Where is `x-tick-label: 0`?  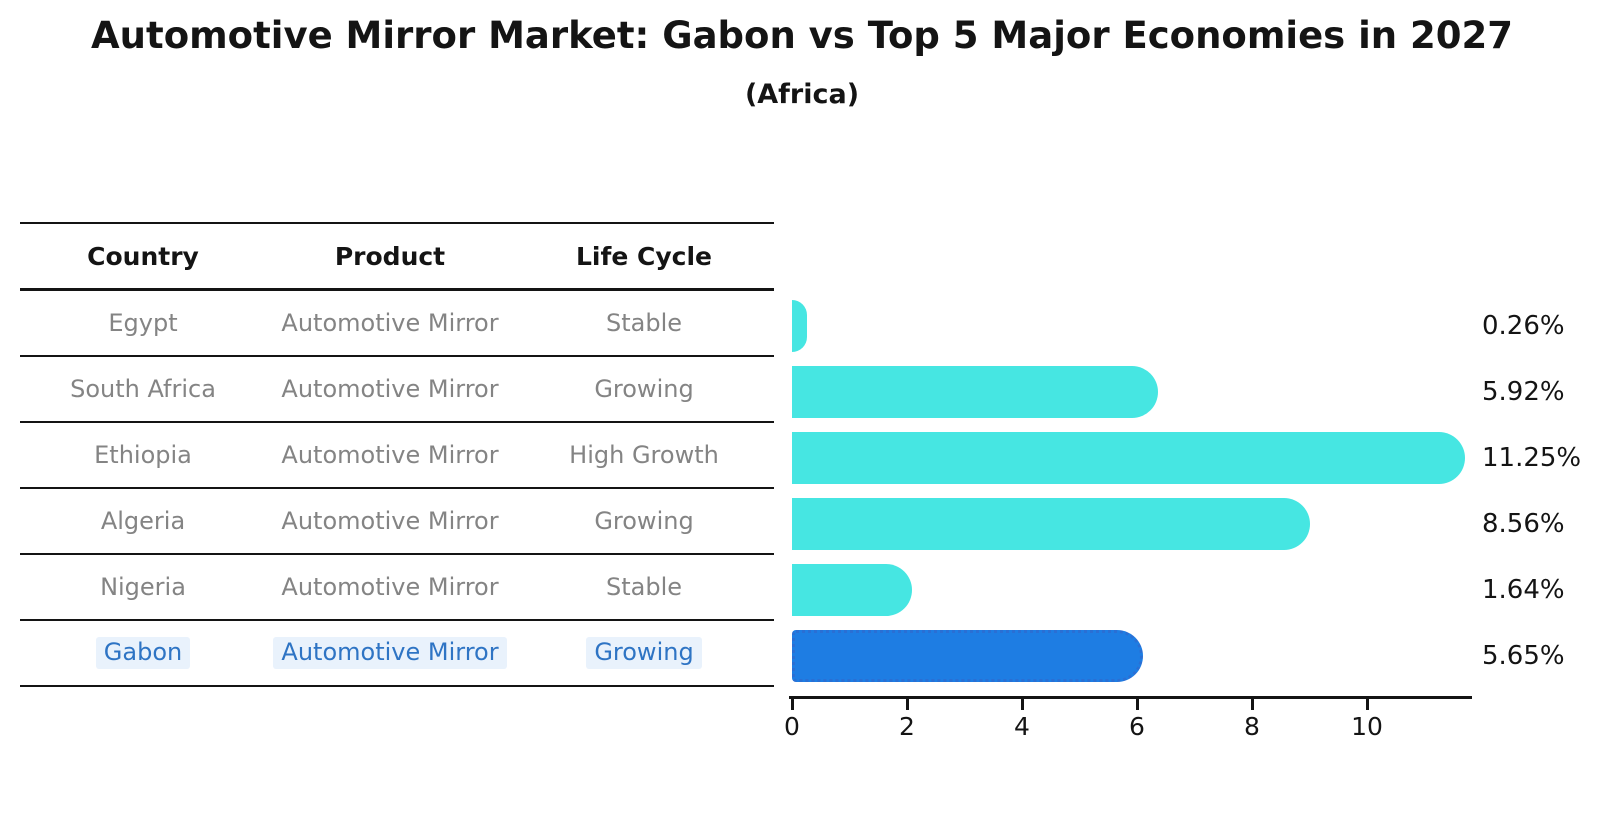 x-tick-label: 0 is located at coordinates (792, 726).